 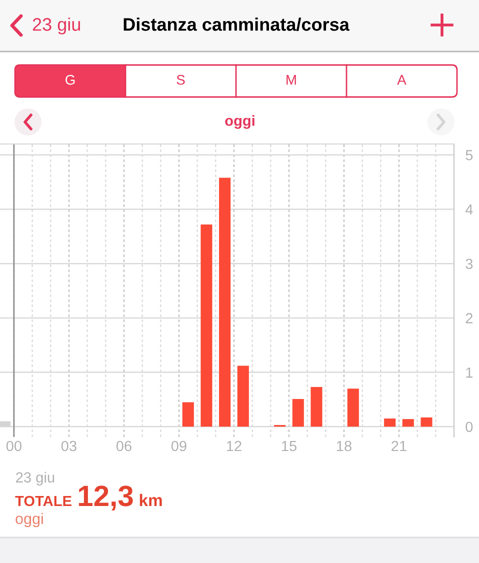 What do you see at coordinates (35, 479) in the screenshot?
I see `ref-line-label: 23 giu` at bounding box center [35, 479].